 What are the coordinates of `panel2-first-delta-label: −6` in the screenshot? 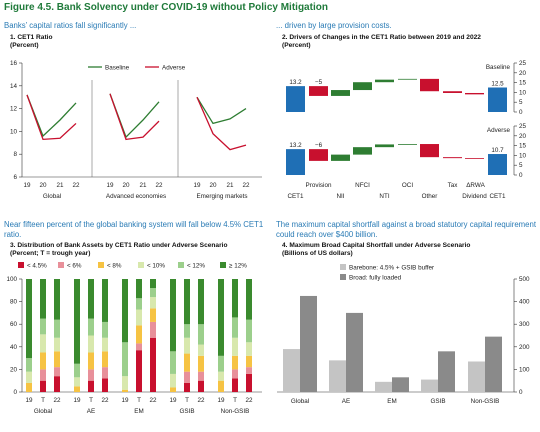 It's located at (319, 145).